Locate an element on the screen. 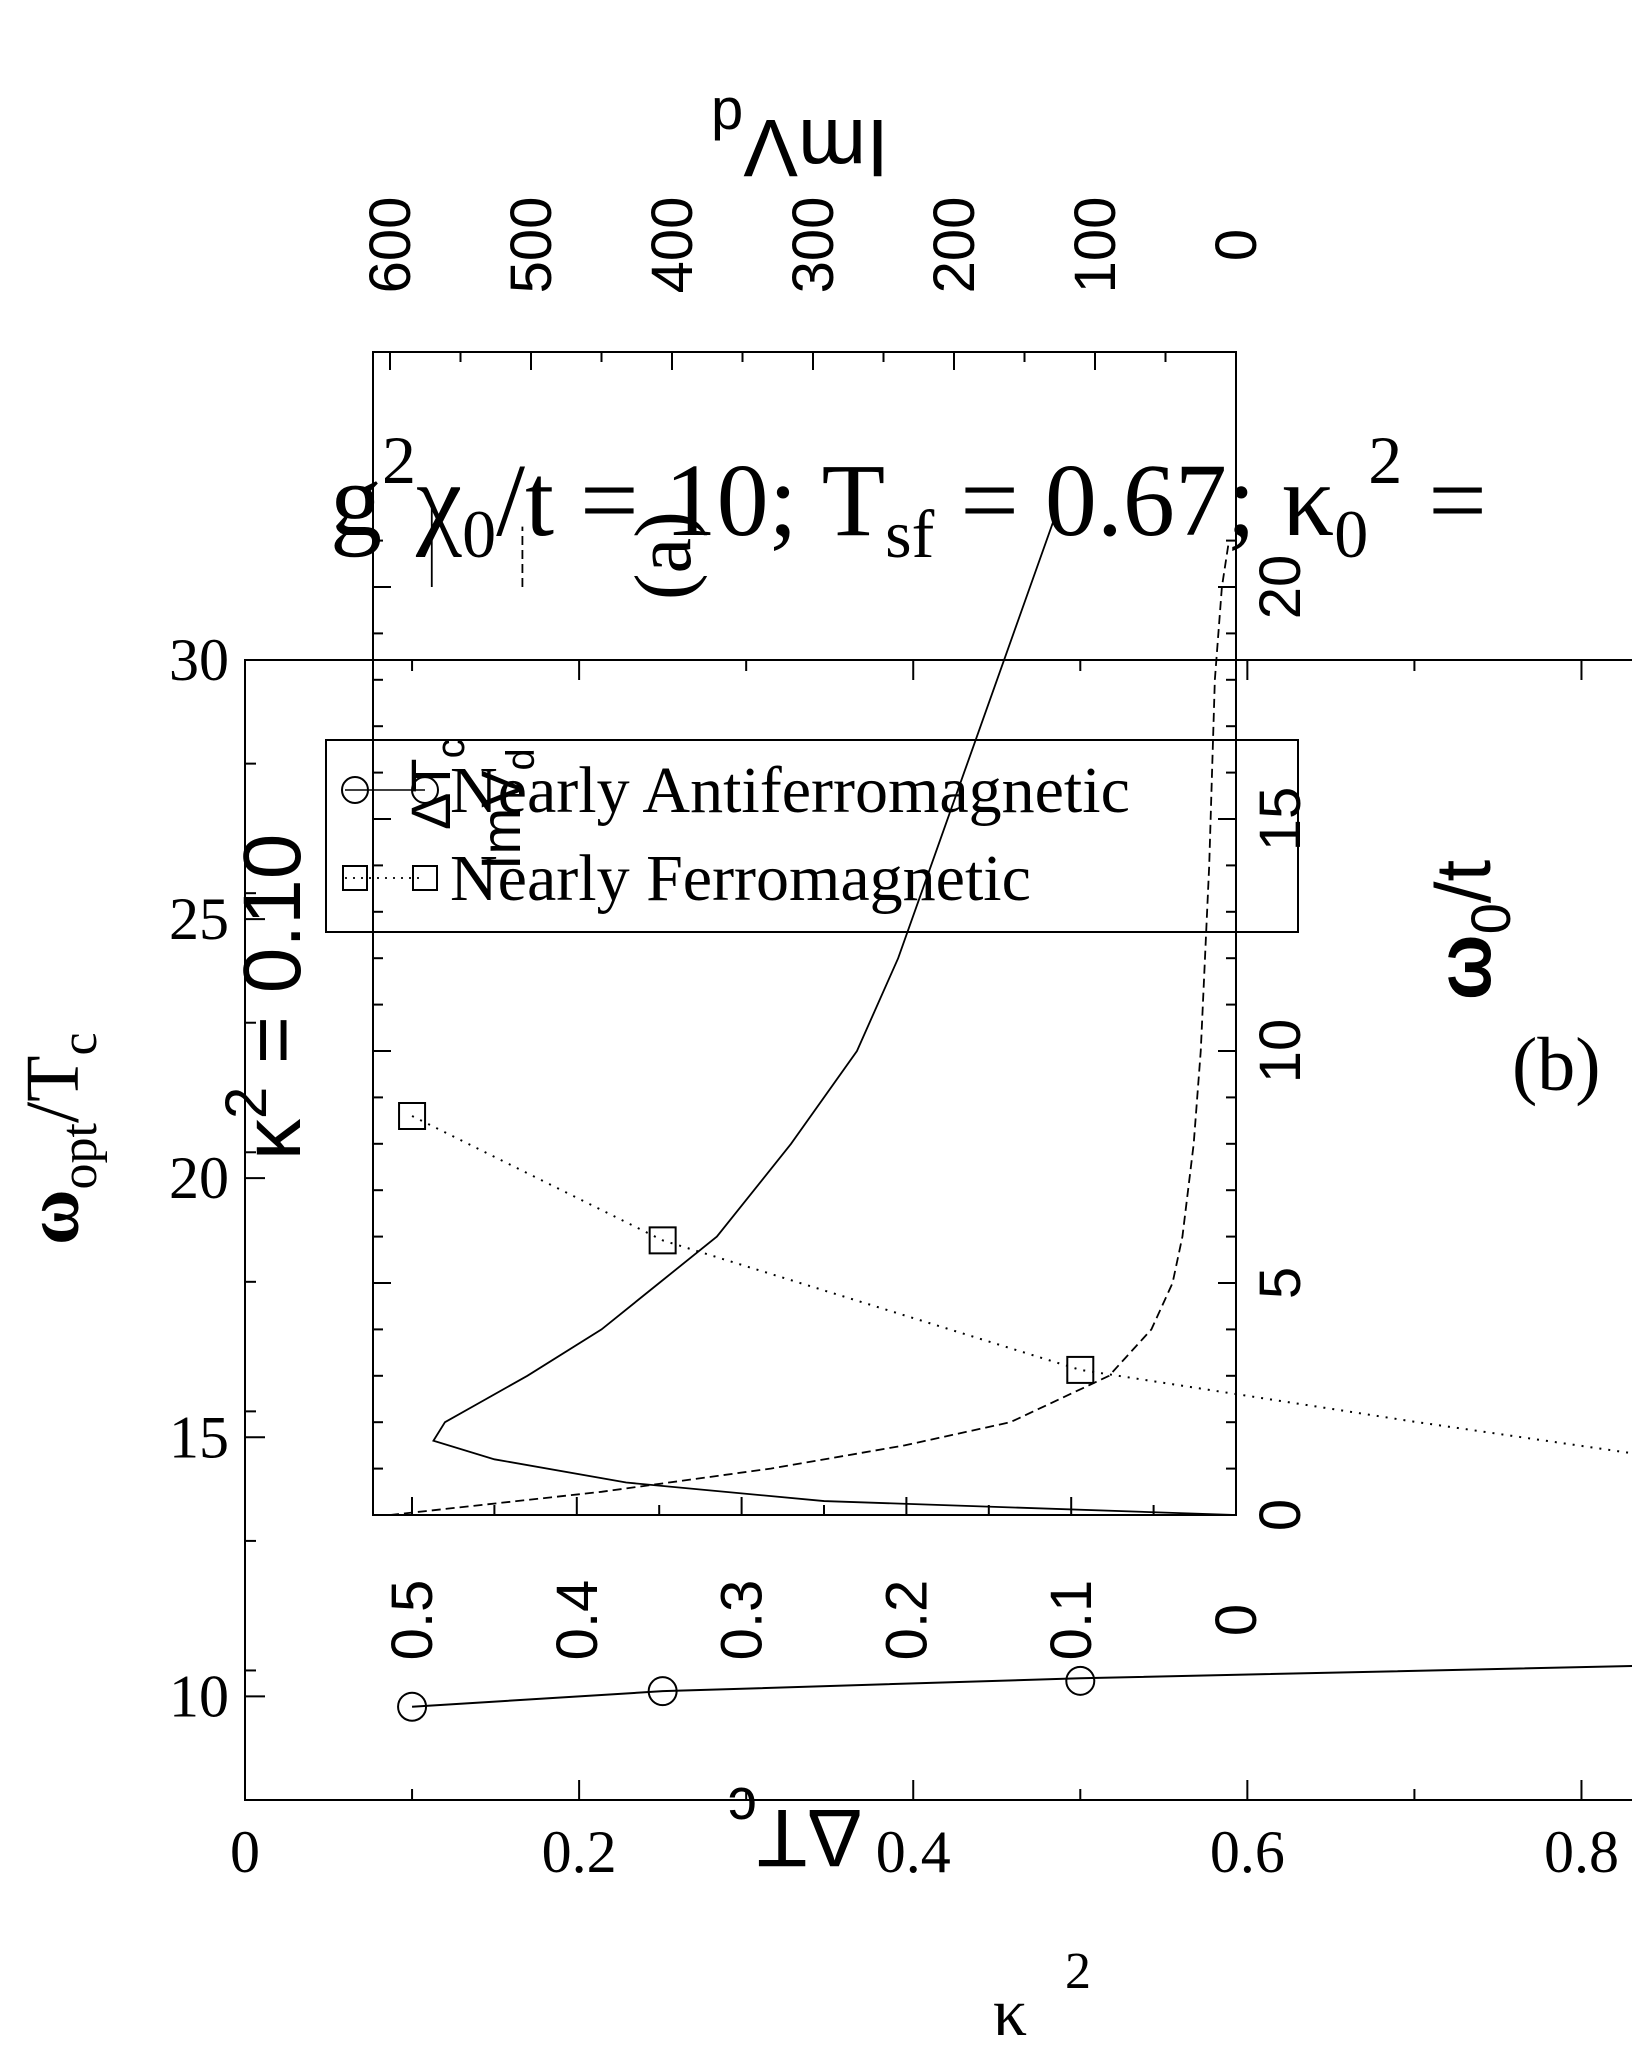  inset-title: κ2 = 0.10 is located at coordinates (266, 997).